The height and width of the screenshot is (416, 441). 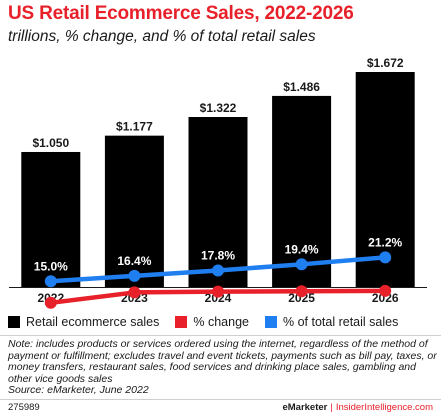 I want to click on chart-title: US Retail Ecommerce Sales, 2022-2026, so click(x=181, y=13).